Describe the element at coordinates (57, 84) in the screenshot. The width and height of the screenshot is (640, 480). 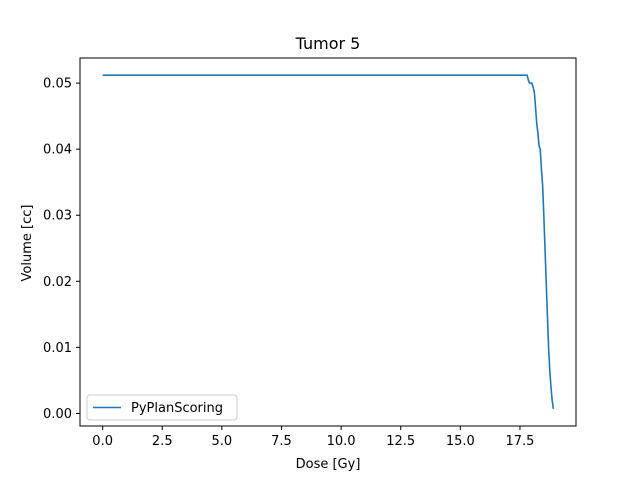
I see `y-tick-label: 0.05` at that location.